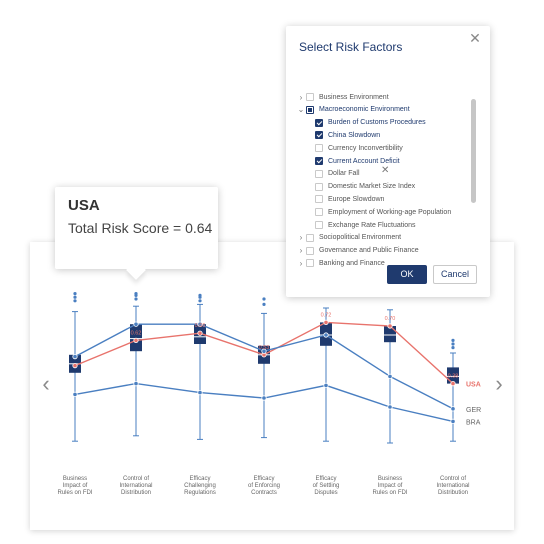 This screenshot has height=544, width=544. What do you see at coordinates (326, 486) in the screenshot?
I see `category-label: Efficacy of Settling Disputes` at bounding box center [326, 486].